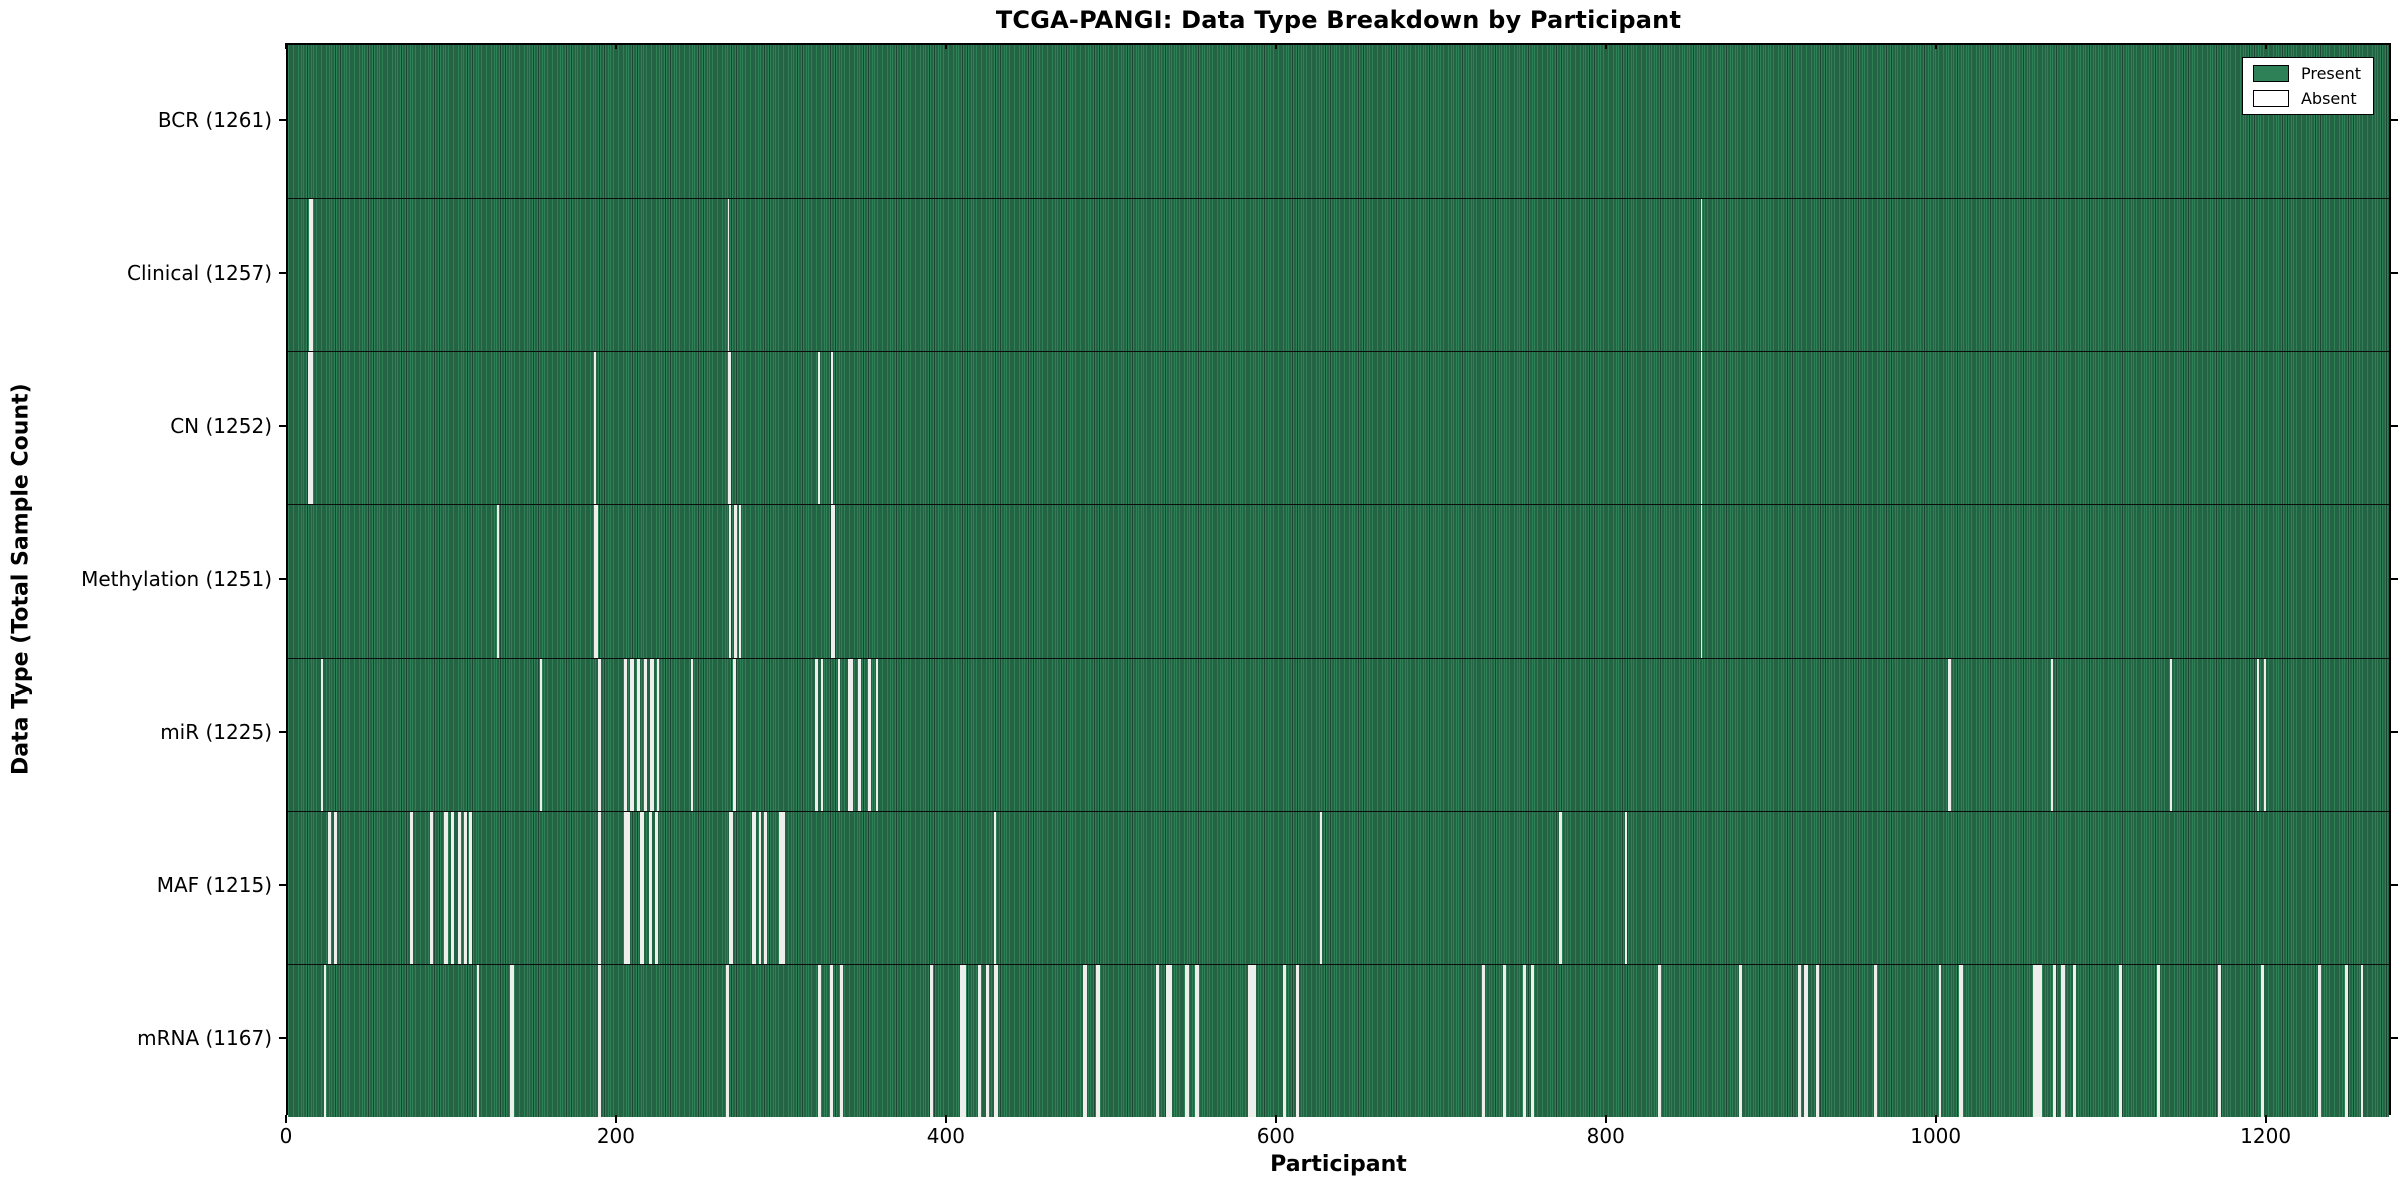 This screenshot has width=2400, height=1200. Describe the element at coordinates (221, 425) in the screenshot. I see `y-tick-label: CN (1252)` at that location.